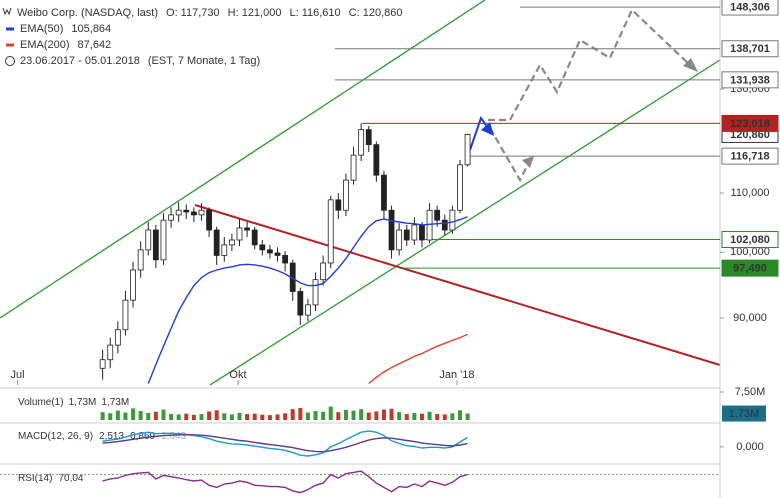 This screenshot has height=498, width=780. I want to click on projection-alt, so click(509, 155).